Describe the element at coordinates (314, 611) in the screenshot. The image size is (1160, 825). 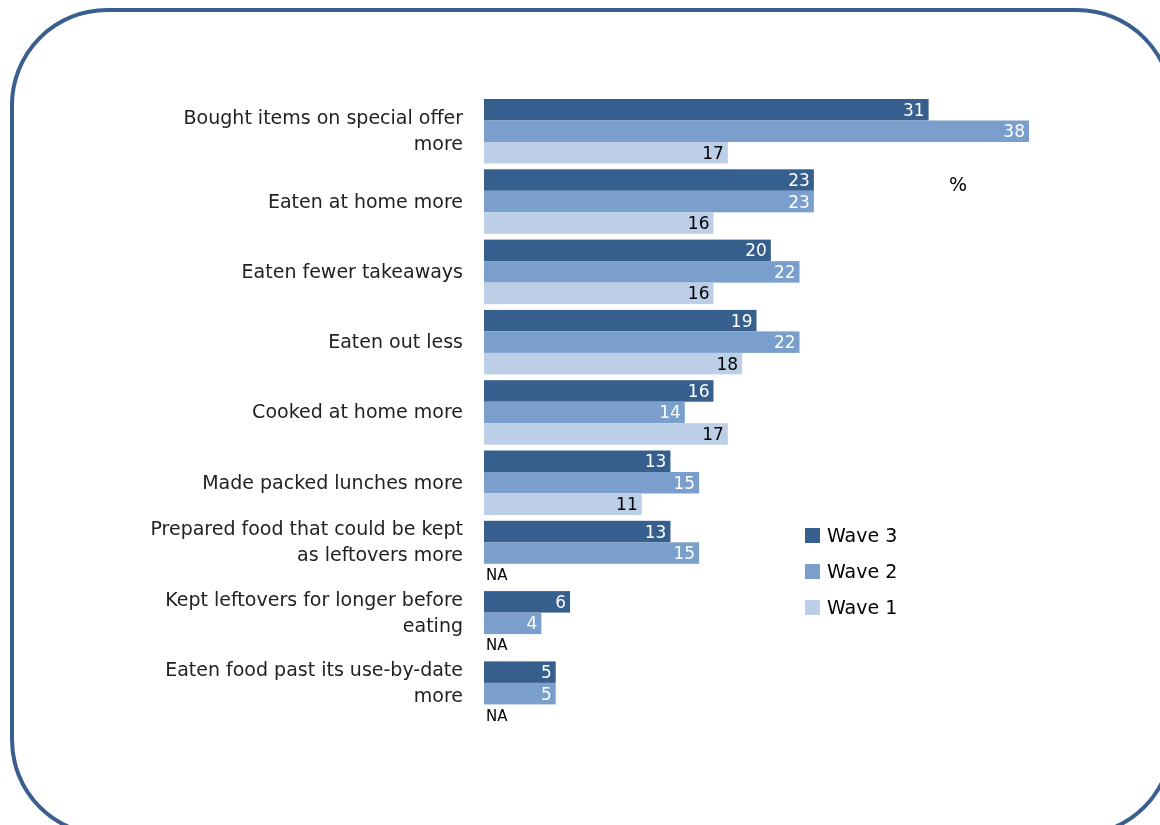
I see `y-tick-label: Kept leftovers for longer before eating` at that location.